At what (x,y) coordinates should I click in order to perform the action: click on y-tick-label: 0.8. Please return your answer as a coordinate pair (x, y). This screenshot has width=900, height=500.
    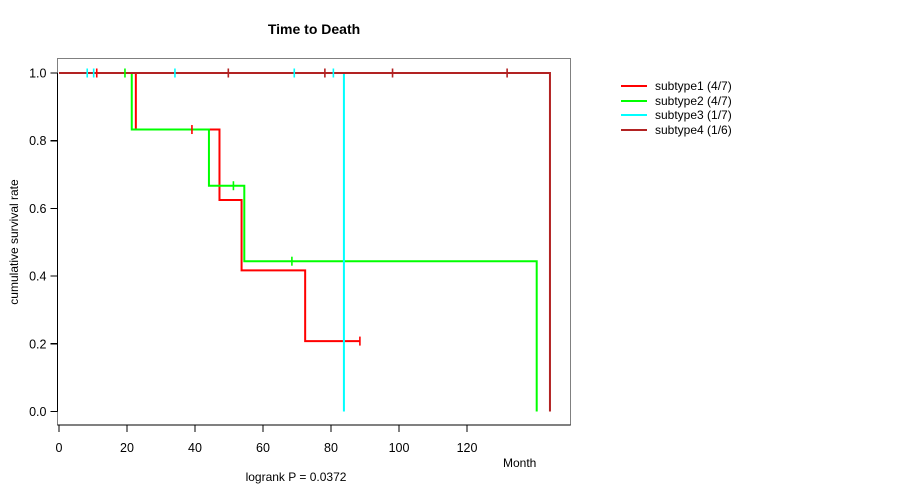
    Looking at the image, I should click on (37, 141).